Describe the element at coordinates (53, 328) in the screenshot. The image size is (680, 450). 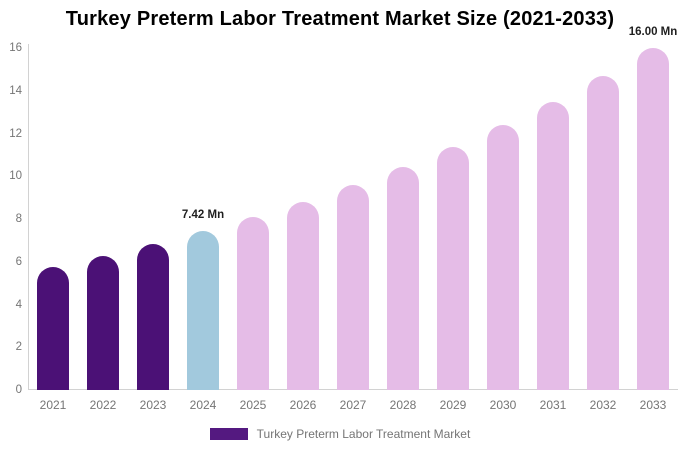
I see `bar-2021` at that location.